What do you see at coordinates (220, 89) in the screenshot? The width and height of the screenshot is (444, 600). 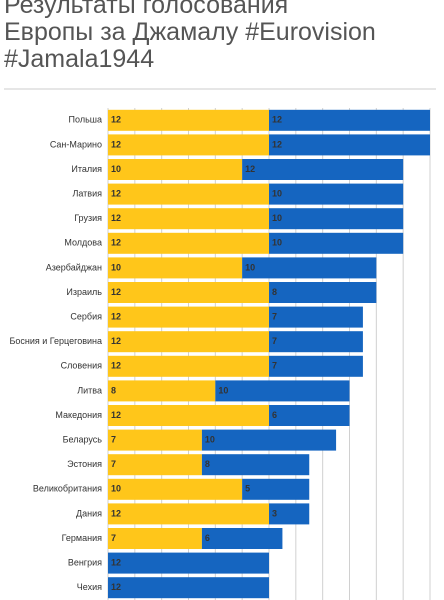 I see `separator` at bounding box center [220, 89].